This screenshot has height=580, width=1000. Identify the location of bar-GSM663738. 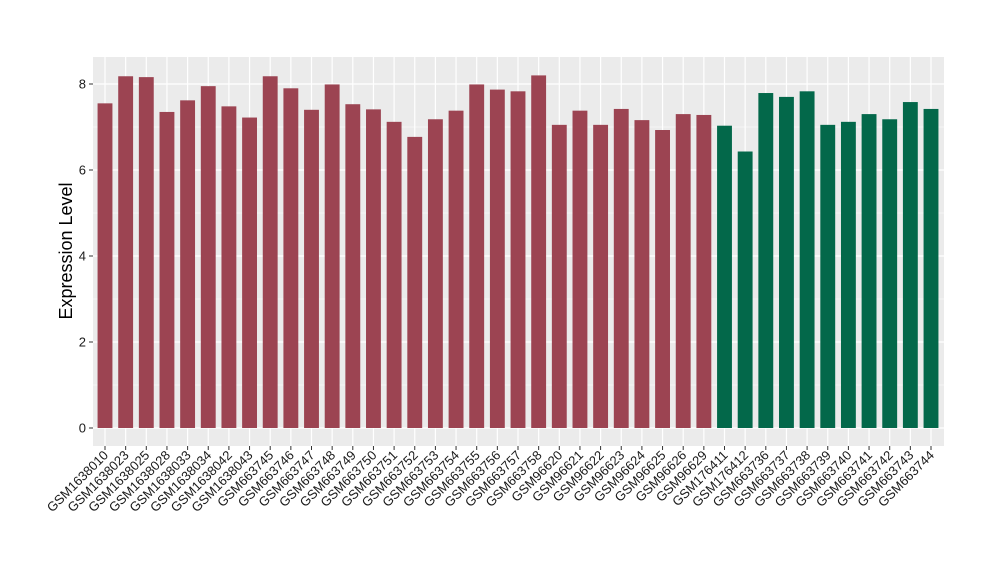
(807, 259).